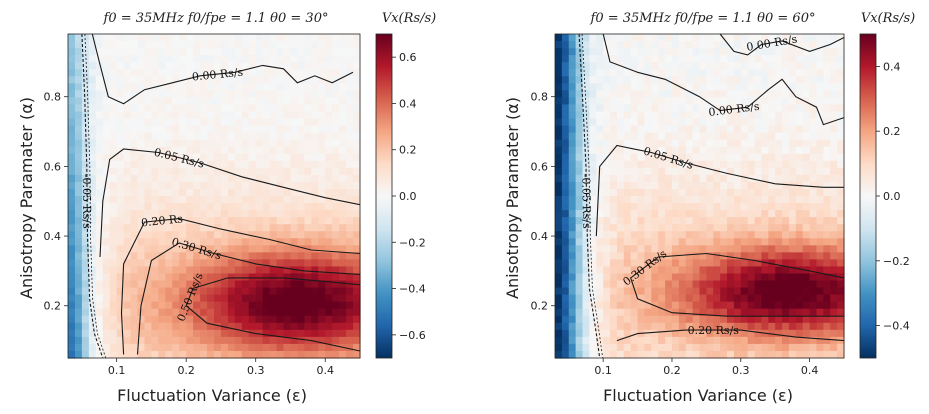 The image size is (929, 414). Describe the element at coordinates (737, 284) in the screenshot. I see `contour-line` at that location.